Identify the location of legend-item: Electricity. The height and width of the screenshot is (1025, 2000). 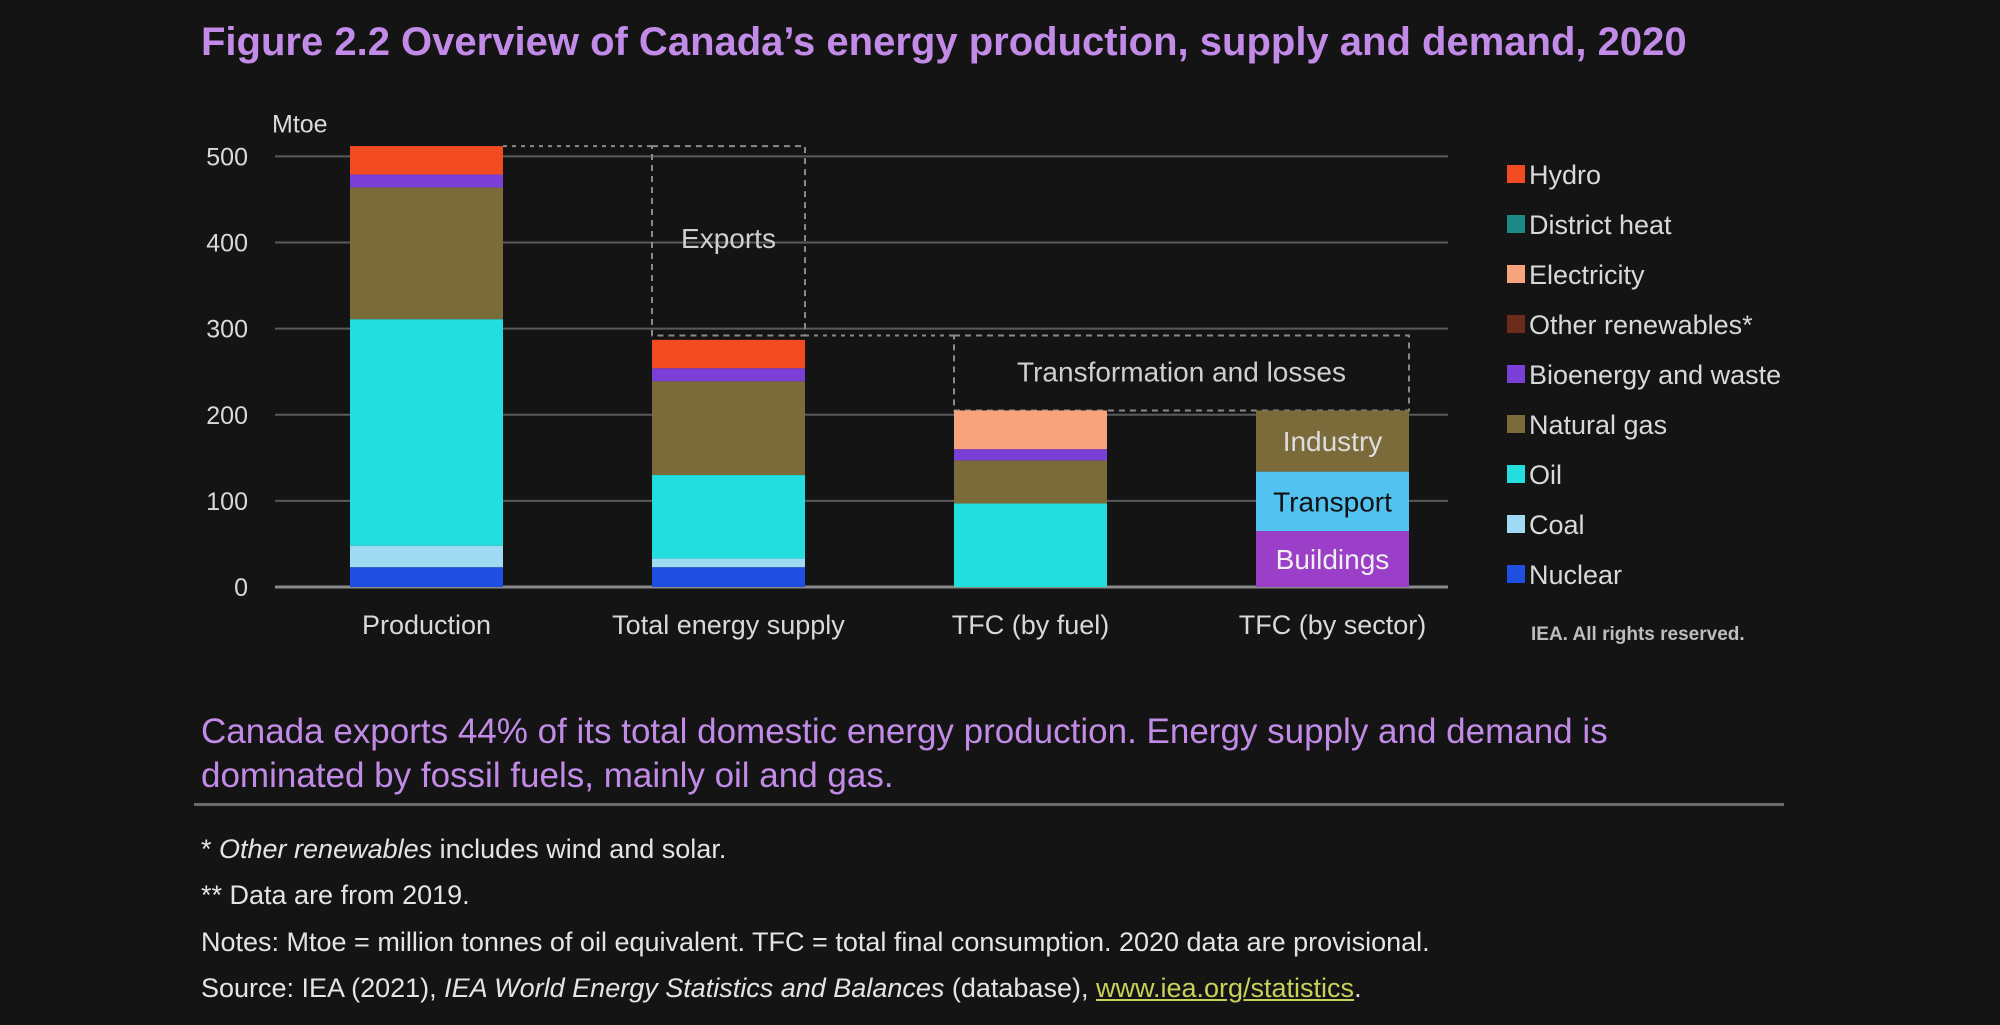
(1576, 275).